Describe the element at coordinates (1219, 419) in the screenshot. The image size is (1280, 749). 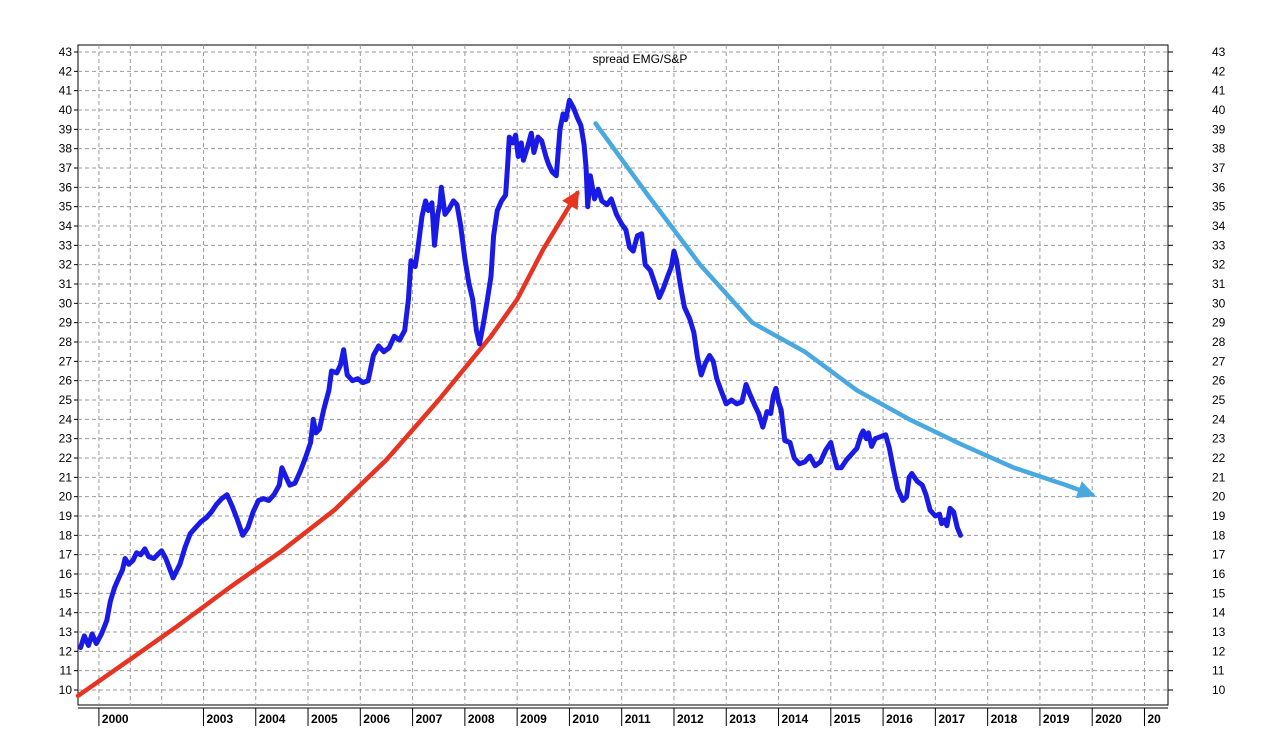
I see `y-tick-label-right: 24` at that location.